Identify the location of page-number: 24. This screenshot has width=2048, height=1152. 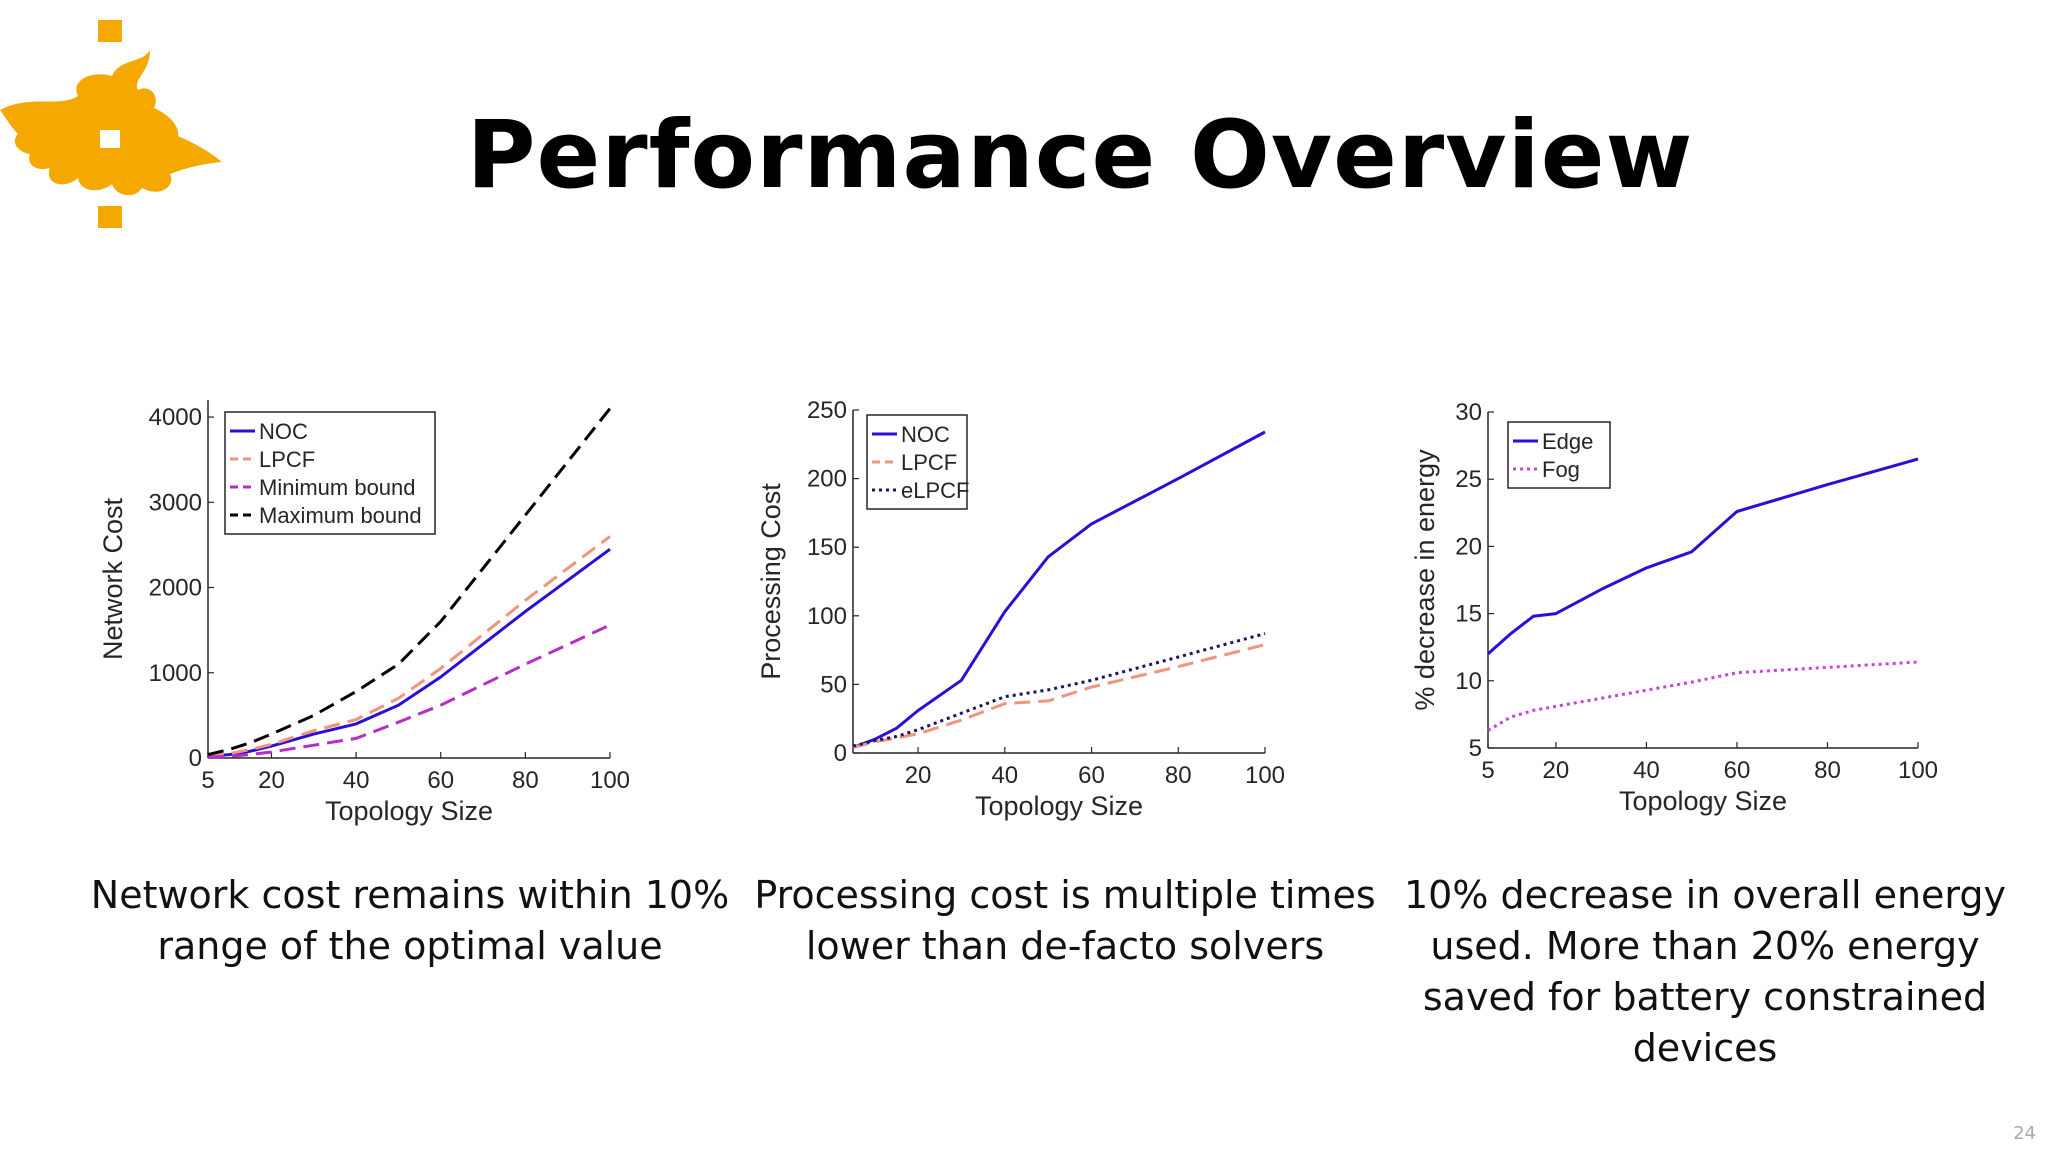
(2024, 1133).